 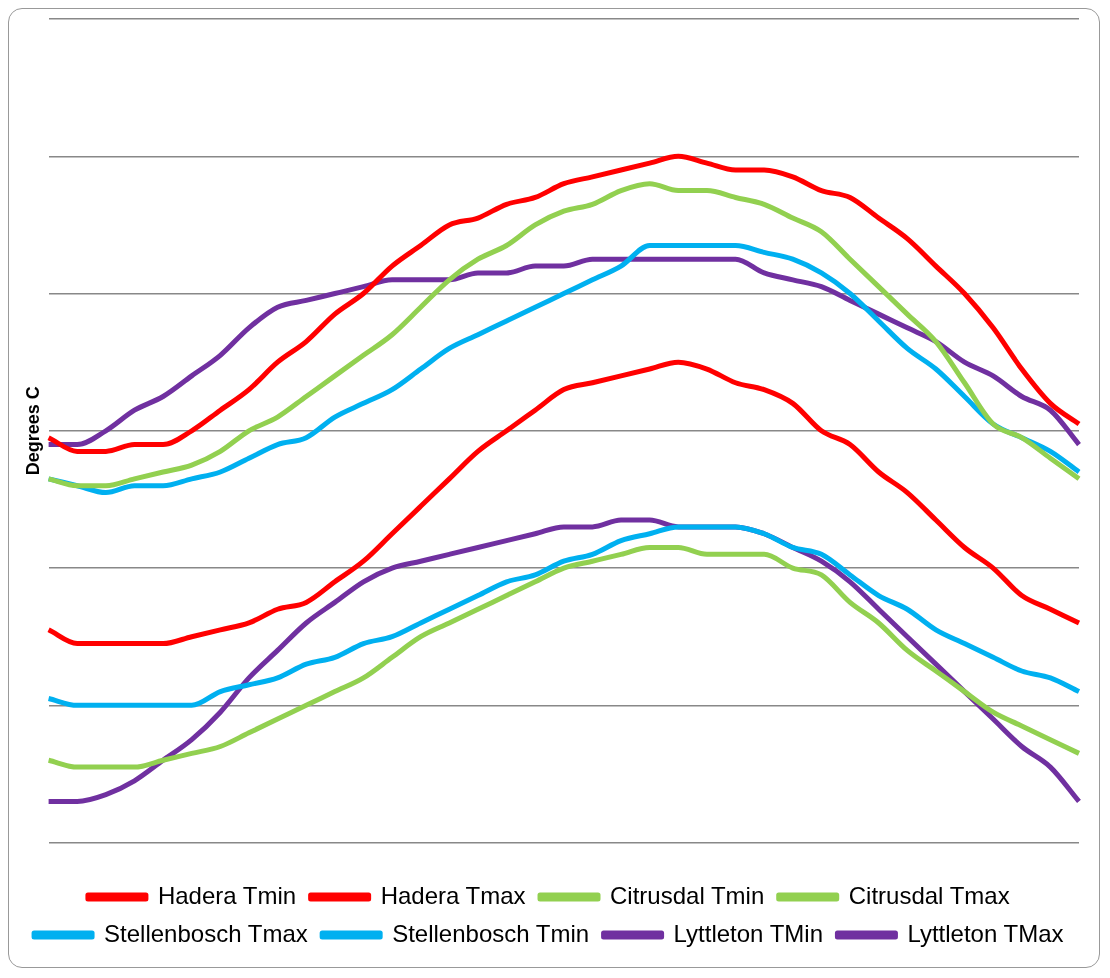 What do you see at coordinates (929, 895) in the screenshot?
I see `legend-label: Citrusdal Tmax` at bounding box center [929, 895].